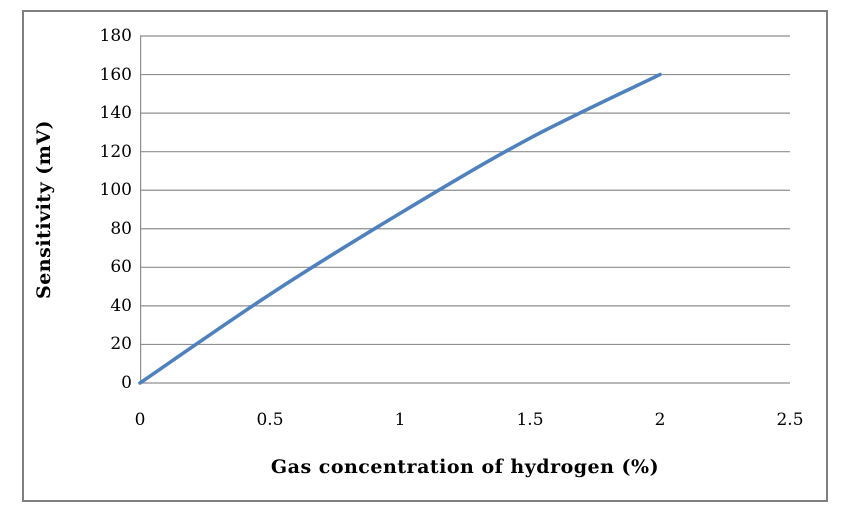 The width and height of the screenshot is (843, 508). Describe the element at coordinates (121, 228) in the screenshot. I see `y-tick-label: 80` at that location.